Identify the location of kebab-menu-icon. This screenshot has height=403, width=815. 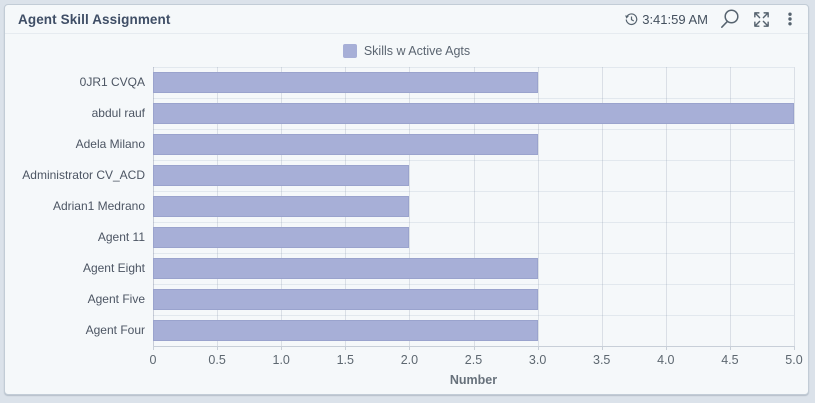
(790, 19).